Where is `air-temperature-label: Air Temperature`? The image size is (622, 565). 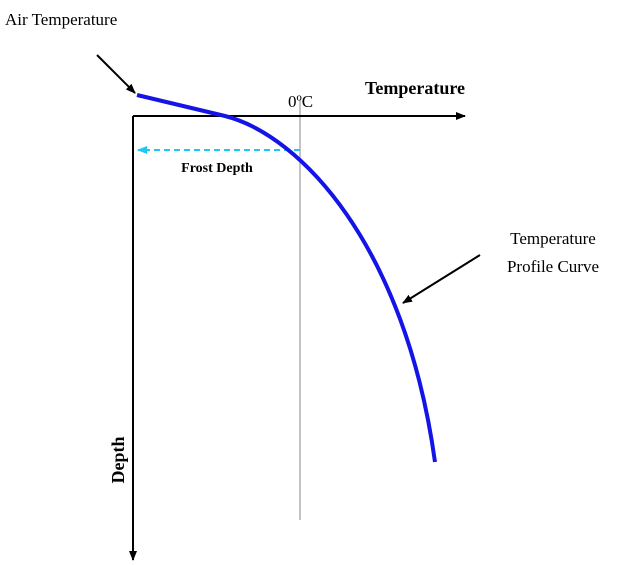 air-temperature-label: Air Temperature is located at coordinates (61, 19).